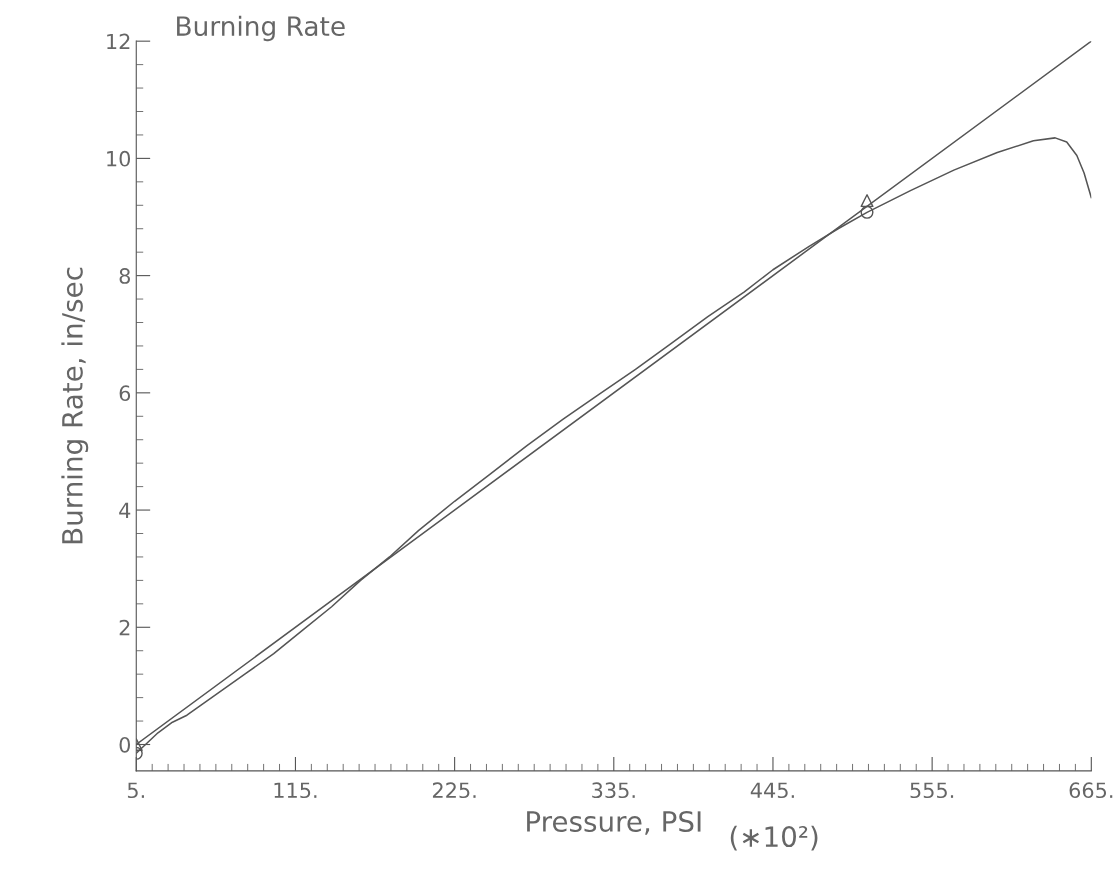 Image resolution: width=1117 pixels, height=876 pixels. What do you see at coordinates (932, 790) in the screenshot?
I see `x-tick-label: 555.` at bounding box center [932, 790].